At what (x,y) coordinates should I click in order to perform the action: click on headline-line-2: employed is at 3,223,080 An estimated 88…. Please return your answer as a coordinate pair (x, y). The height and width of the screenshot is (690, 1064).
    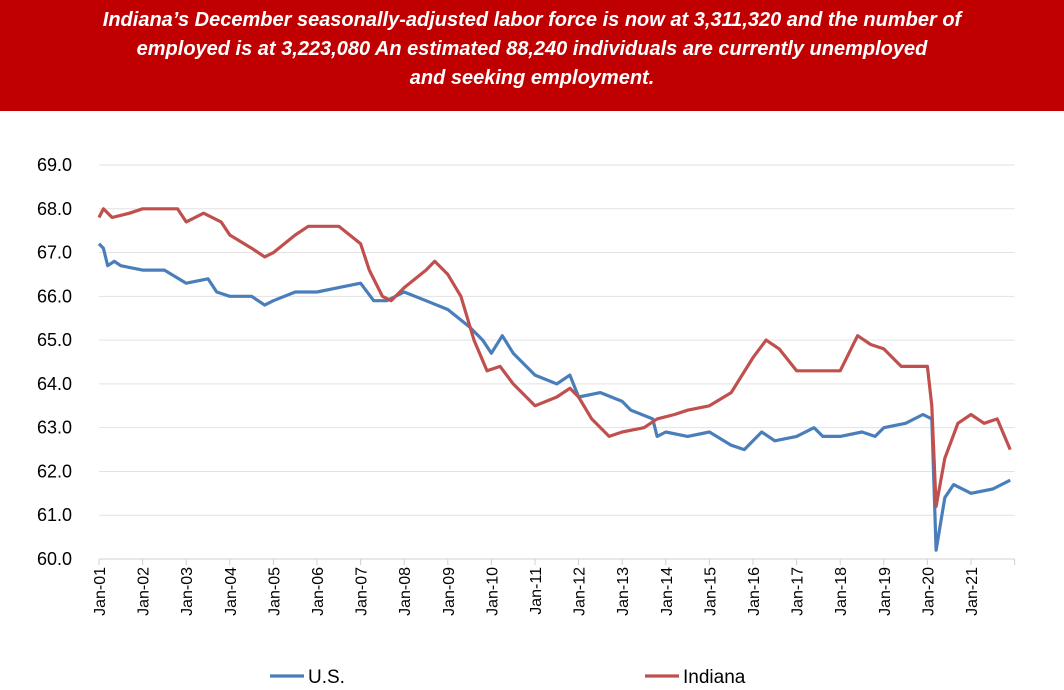
    Looking at the image, I should click on (532, 49).